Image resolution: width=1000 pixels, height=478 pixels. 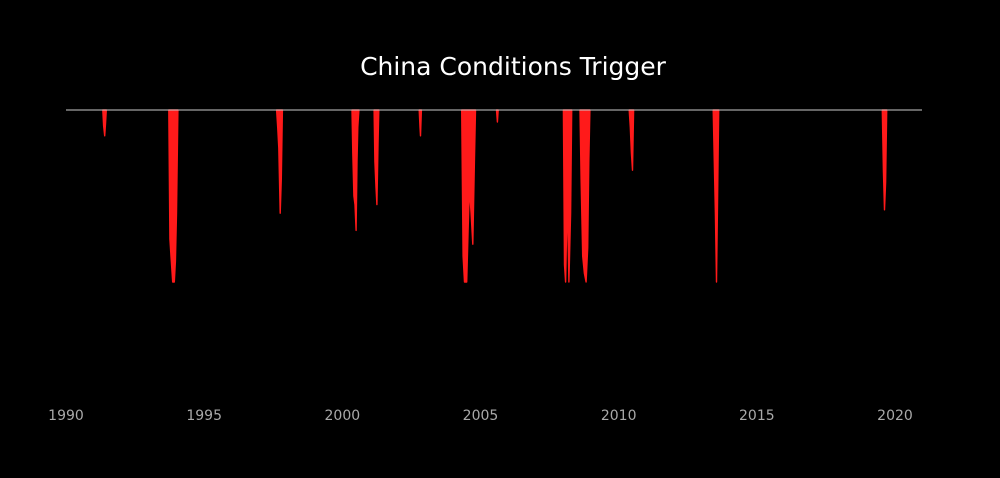 I want to click on x-tick-label: 2020, so click(x=895, y=416).